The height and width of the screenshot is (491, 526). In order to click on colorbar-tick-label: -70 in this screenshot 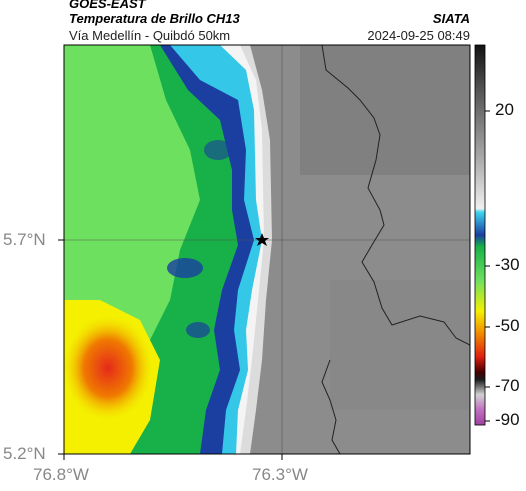, I will do `click(507, 385)`.